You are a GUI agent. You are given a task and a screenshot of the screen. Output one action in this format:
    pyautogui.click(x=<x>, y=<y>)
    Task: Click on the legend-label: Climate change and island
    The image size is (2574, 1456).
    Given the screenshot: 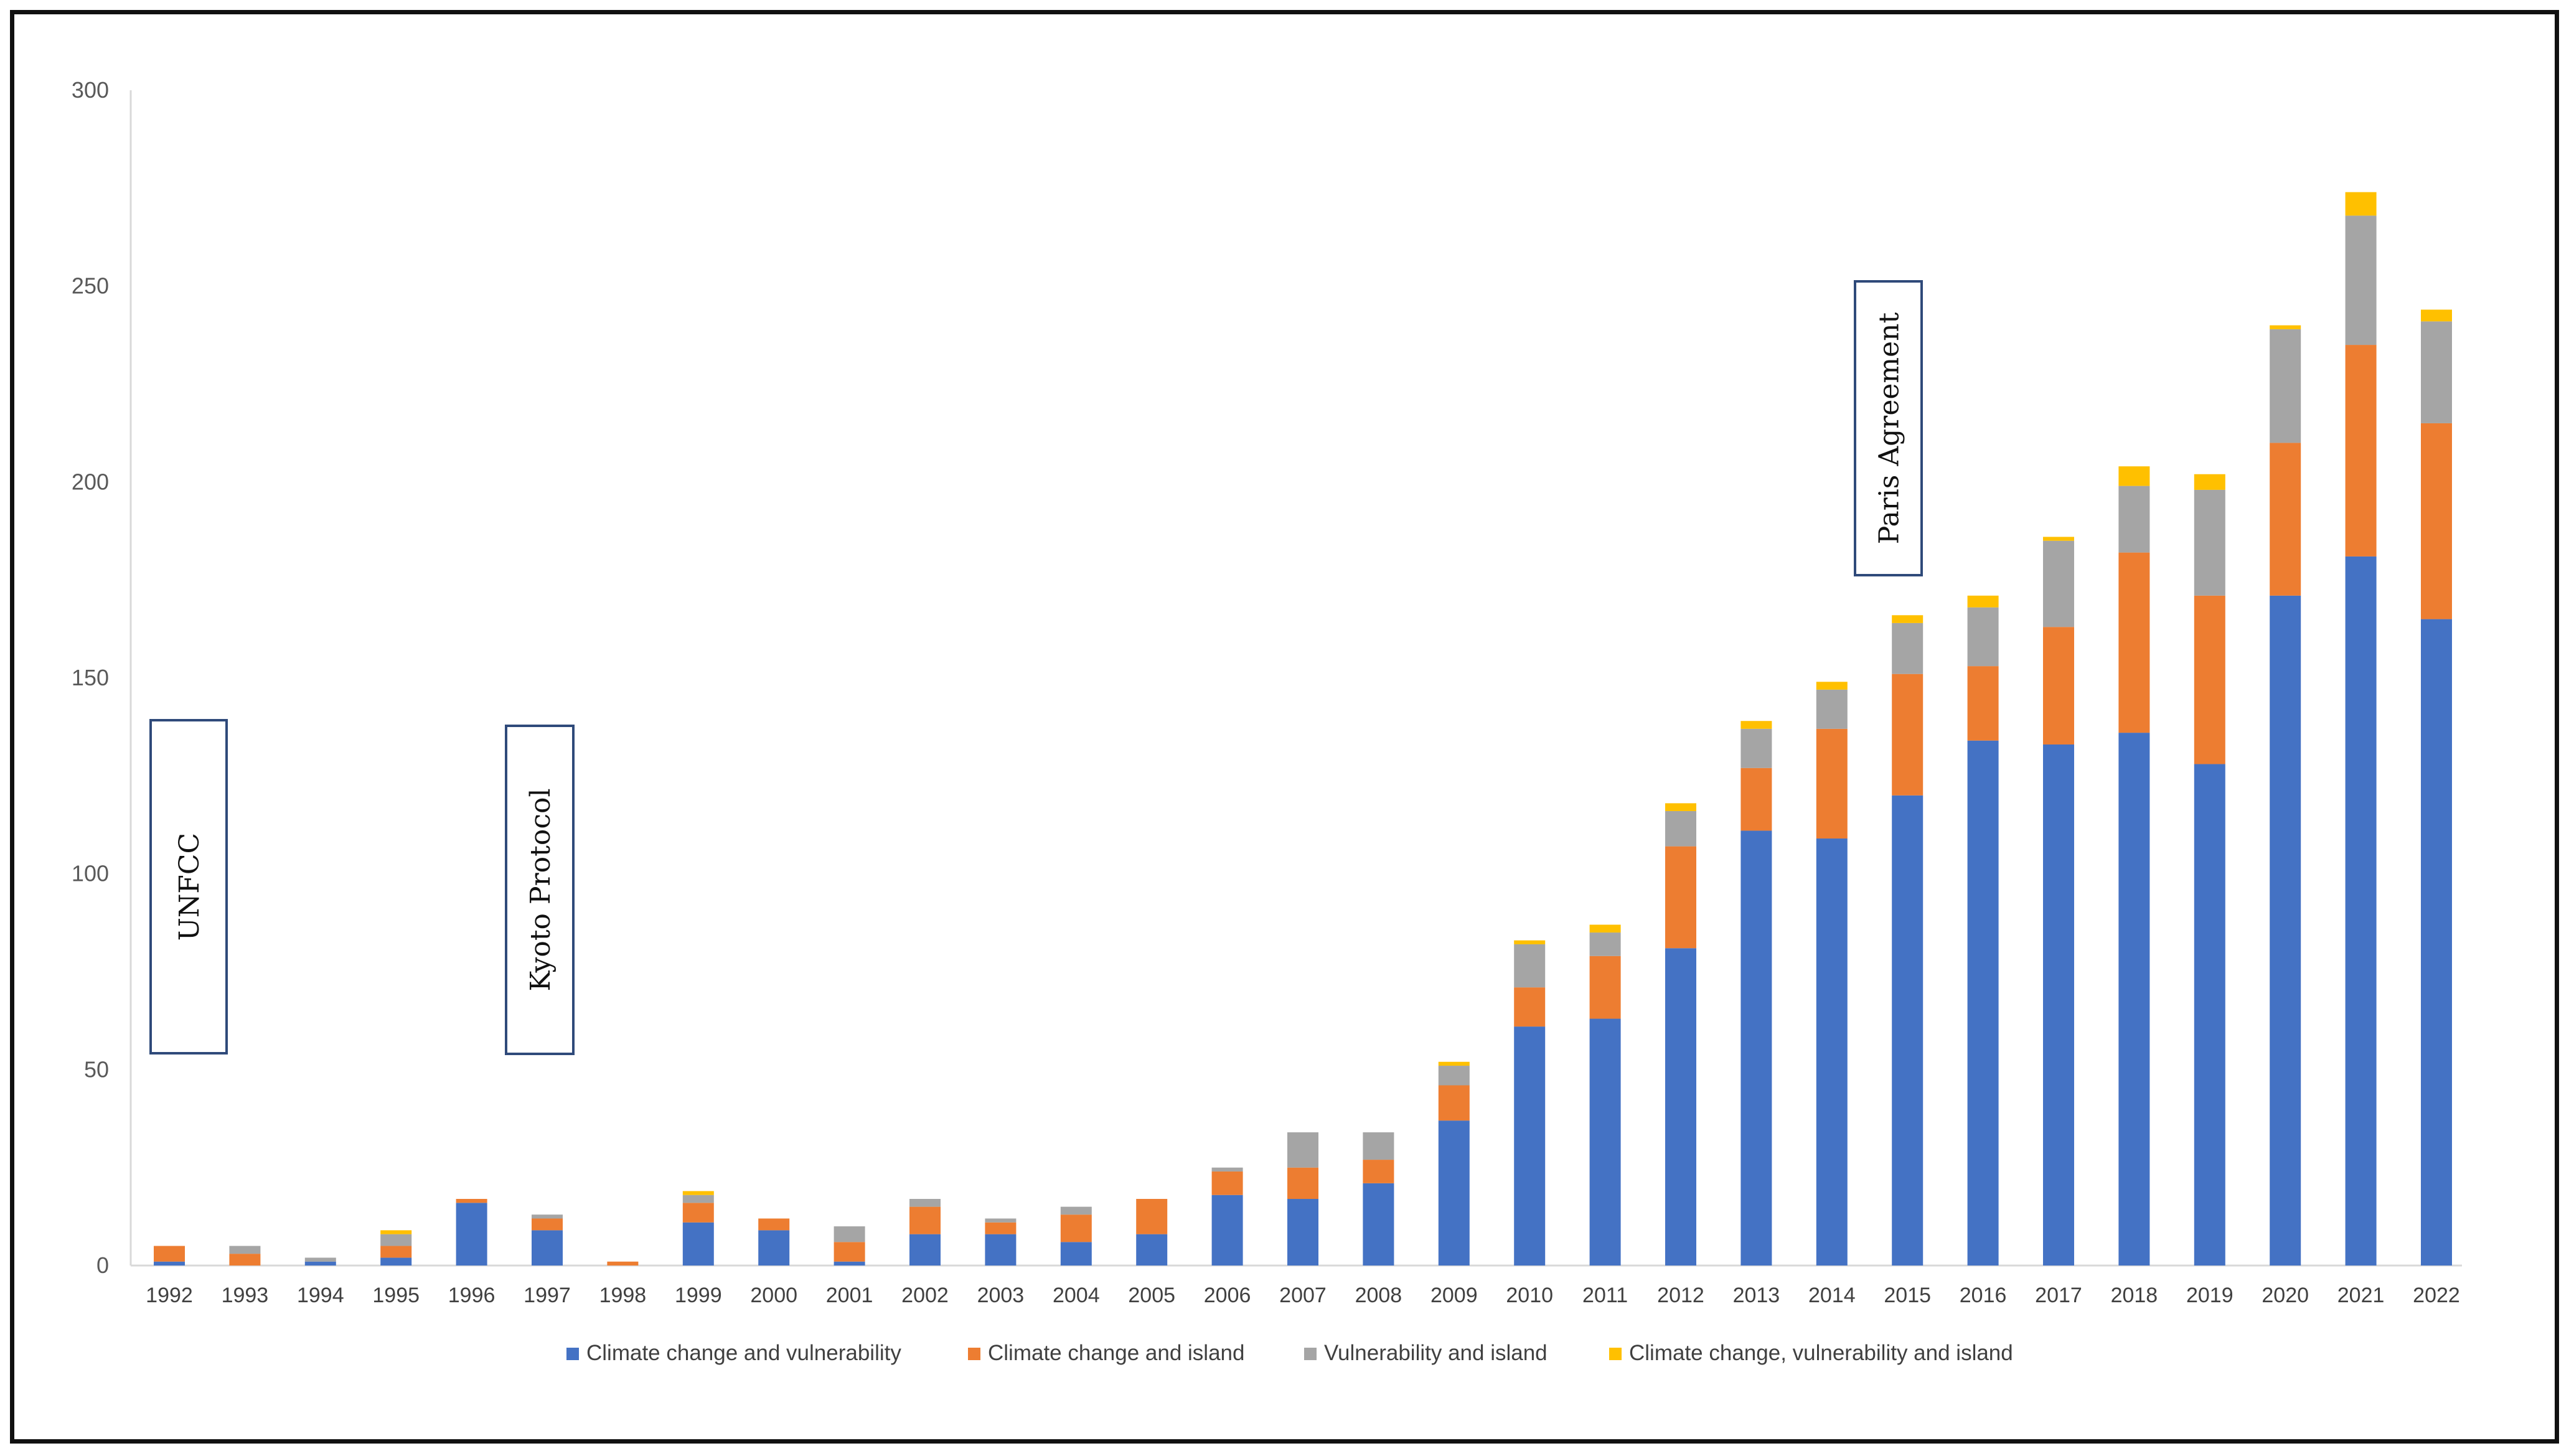 What is the action you would take?
    pyautogui.click(x=1116, y=1353)
    